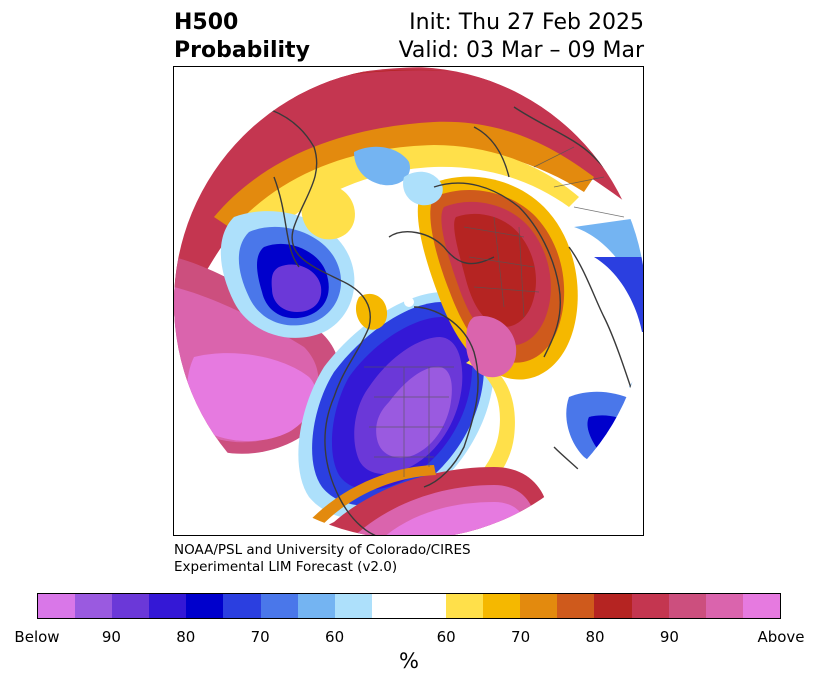 The image size is (819, 686). I want to click on colorbar-unit-label: %, so click(409, 661).